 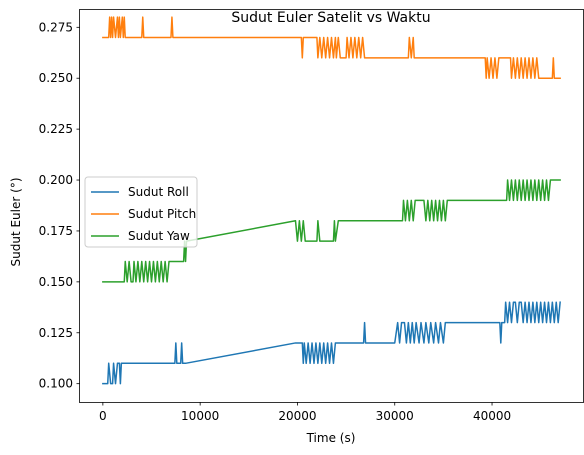 I want to click on x-axis-label: Time (s), so click(x=331, y=438).